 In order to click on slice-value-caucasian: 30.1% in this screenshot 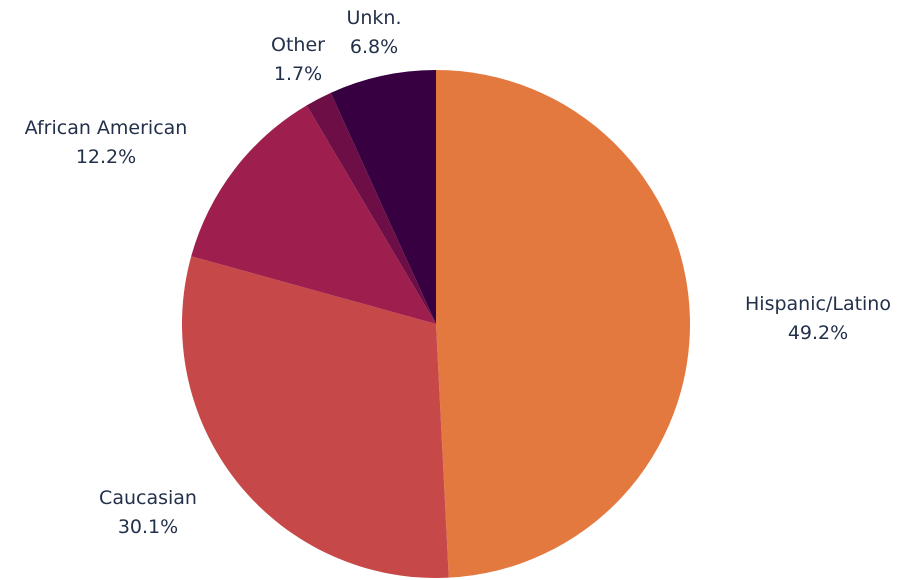, I will do `click(148, 527)`.